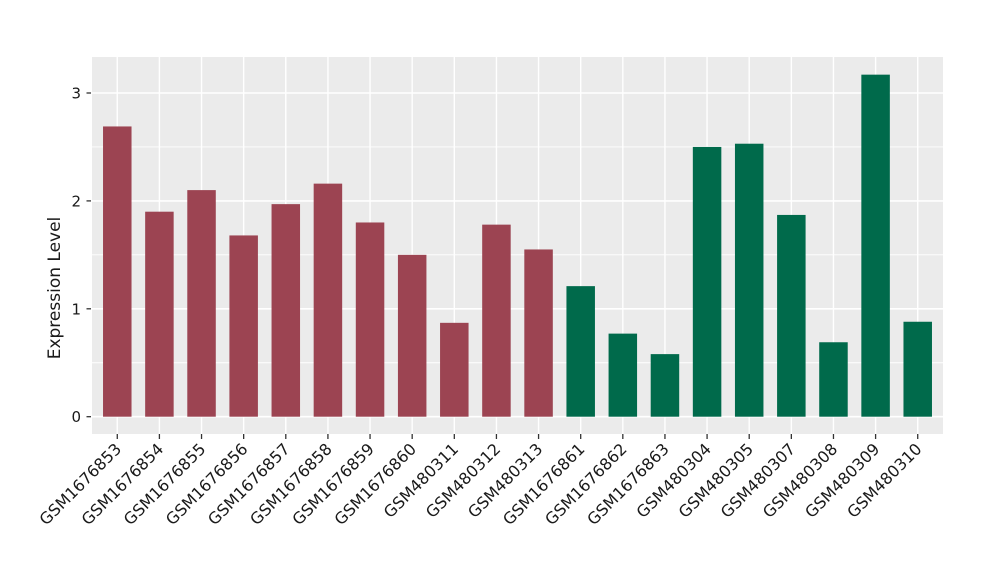 The height and width of the screenshot is (580, 1000). What do you see at coordinates (370, 319) in the screenshot?
I see `bar-GSM1676859` at bounding box center [370, 319].